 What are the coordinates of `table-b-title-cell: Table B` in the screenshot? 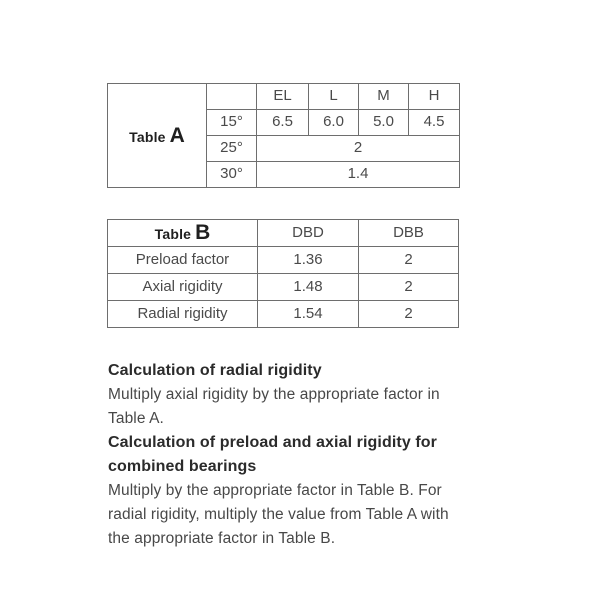 It's located at (182, 233).